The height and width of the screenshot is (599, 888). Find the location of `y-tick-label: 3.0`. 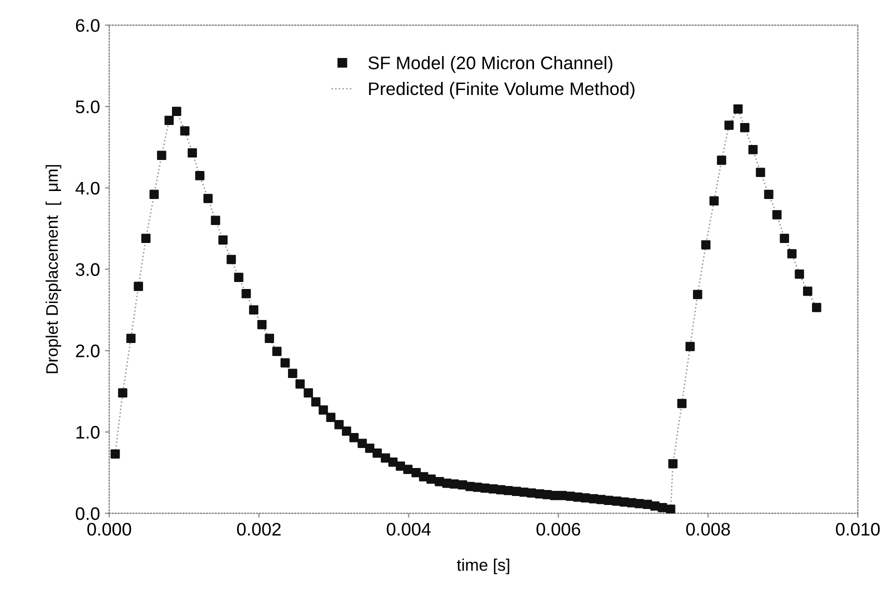

y-tick-label: 3.0 is located at coordinates (88, 269).